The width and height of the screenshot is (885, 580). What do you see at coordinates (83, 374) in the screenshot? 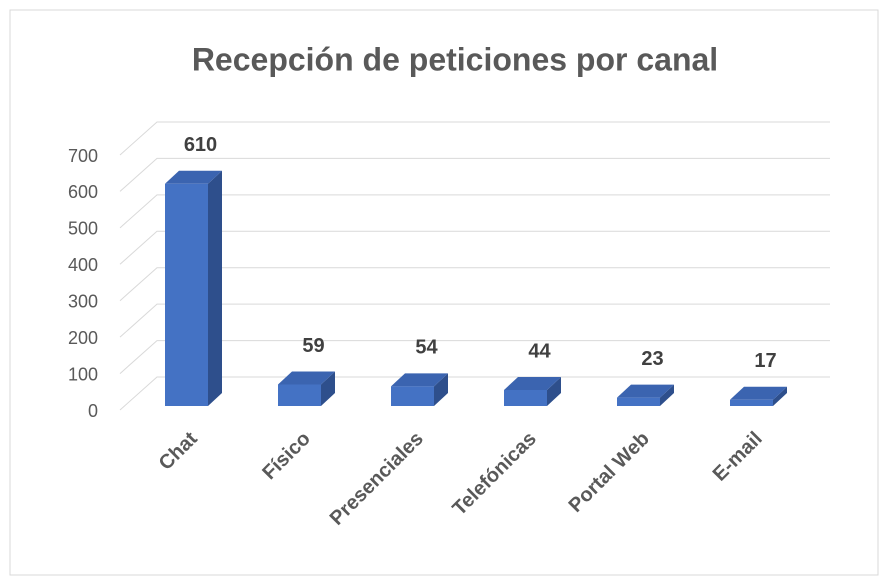
I see `y-tick-label: 100` at bounding box center [83, 374].